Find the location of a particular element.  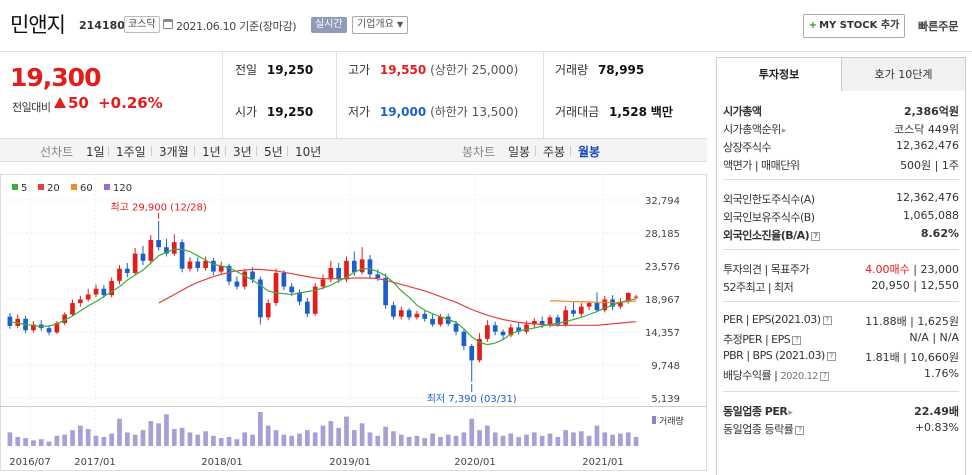

market-cap-value: 2,386억원 is located at coordinates (931, 111).